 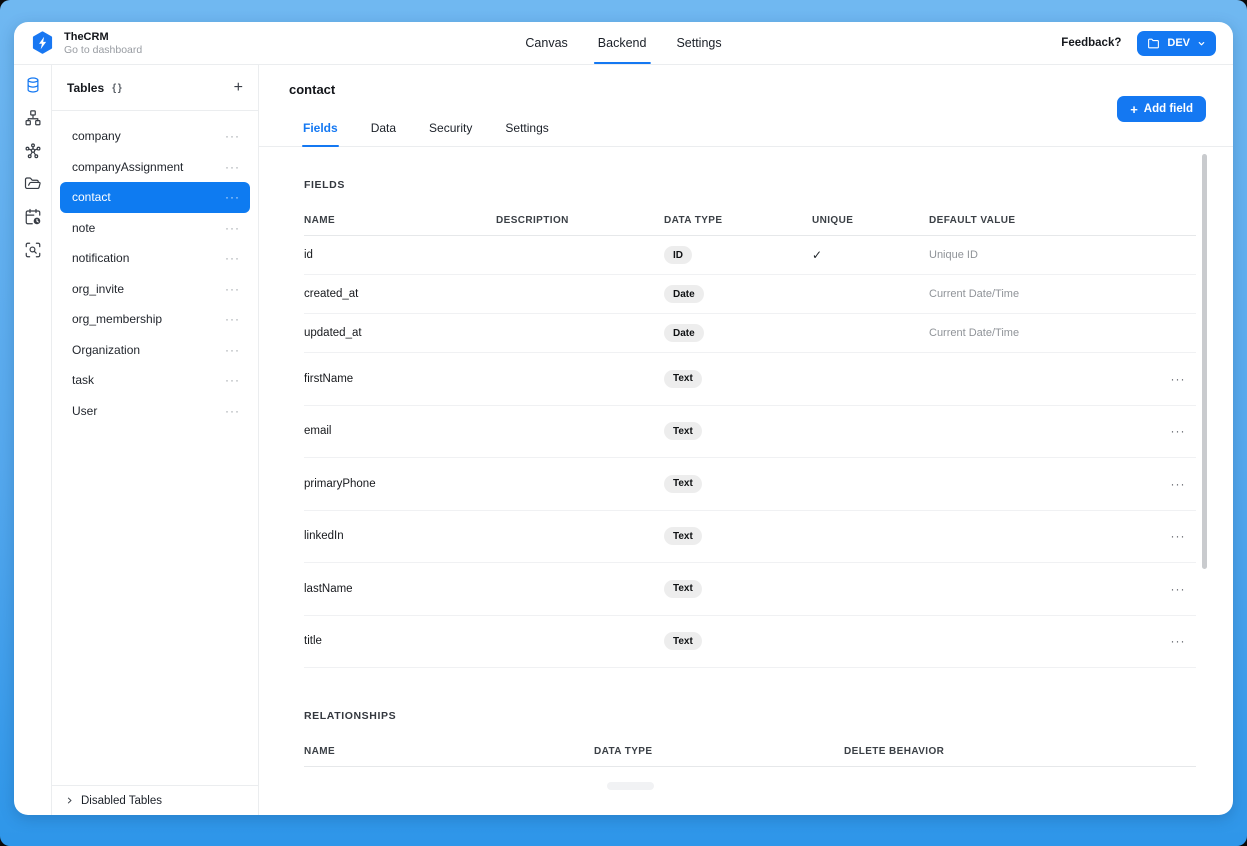 I want to click on tab-security: Security, so click(x=451, y=128).